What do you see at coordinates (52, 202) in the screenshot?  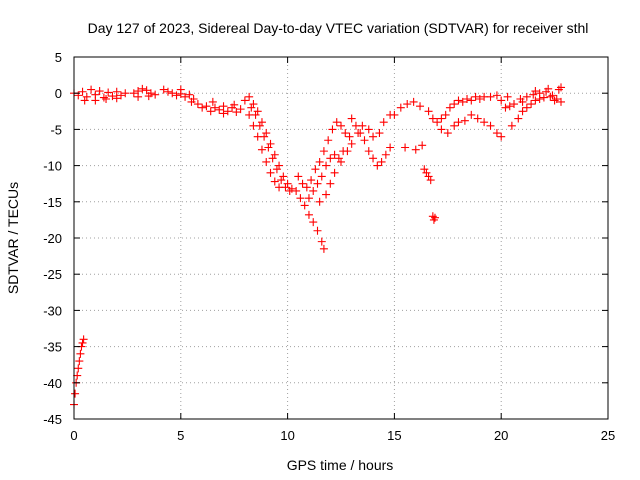 I see `y-tick-label: -15` at bounding box center [52, 202].